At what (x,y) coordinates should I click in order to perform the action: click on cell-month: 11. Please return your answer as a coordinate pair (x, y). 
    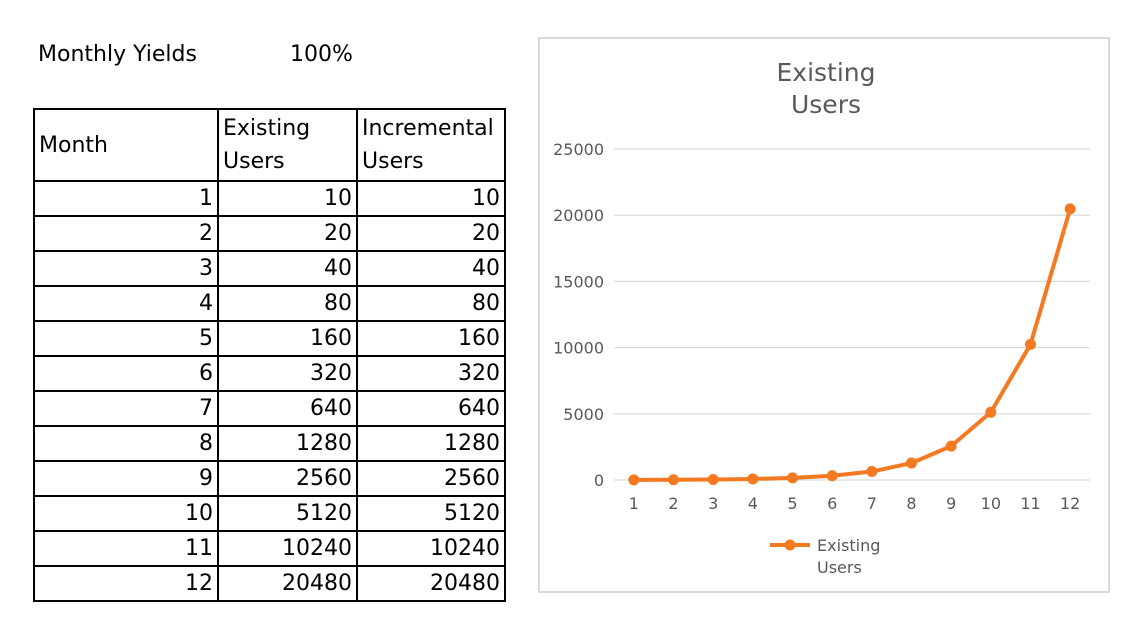
    Looking at the image, I should click on (126, 548).